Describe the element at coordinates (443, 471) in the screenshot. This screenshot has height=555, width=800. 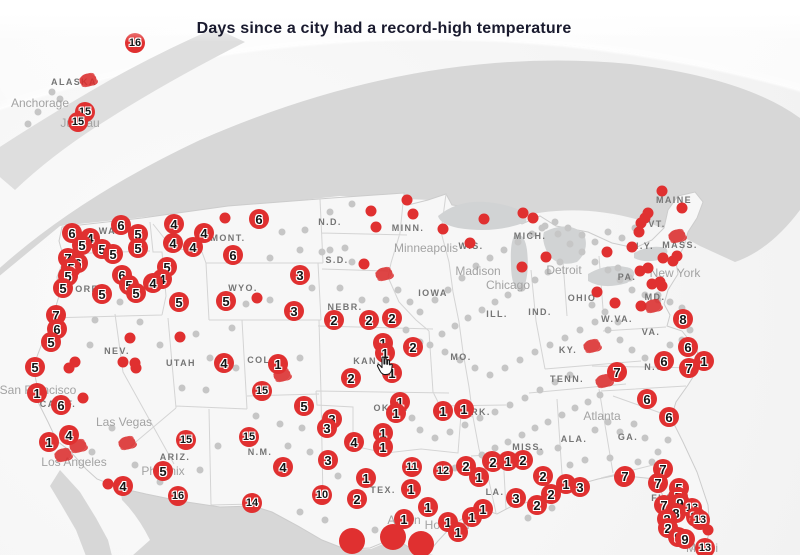
I see `record-day-marker: 12` at that location.